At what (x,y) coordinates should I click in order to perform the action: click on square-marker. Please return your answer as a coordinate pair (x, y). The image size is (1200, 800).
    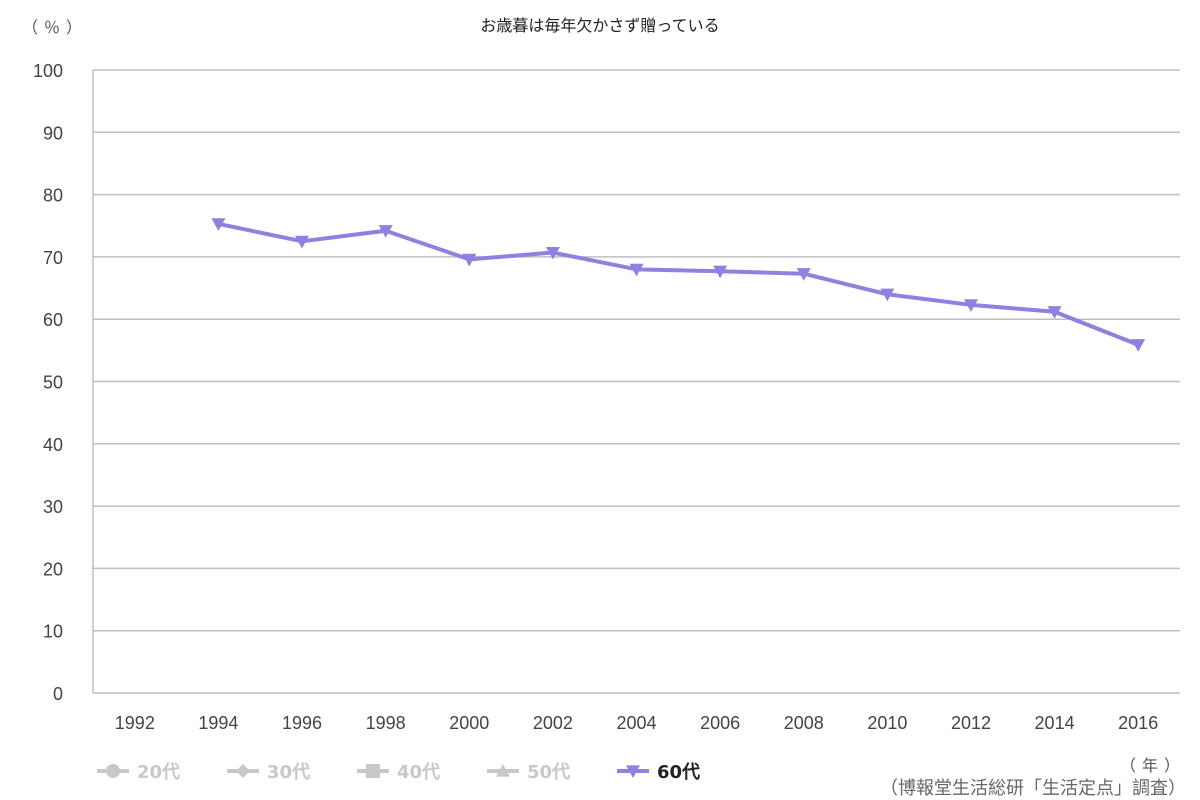
    Looking at the image, I should click on (373, 771).